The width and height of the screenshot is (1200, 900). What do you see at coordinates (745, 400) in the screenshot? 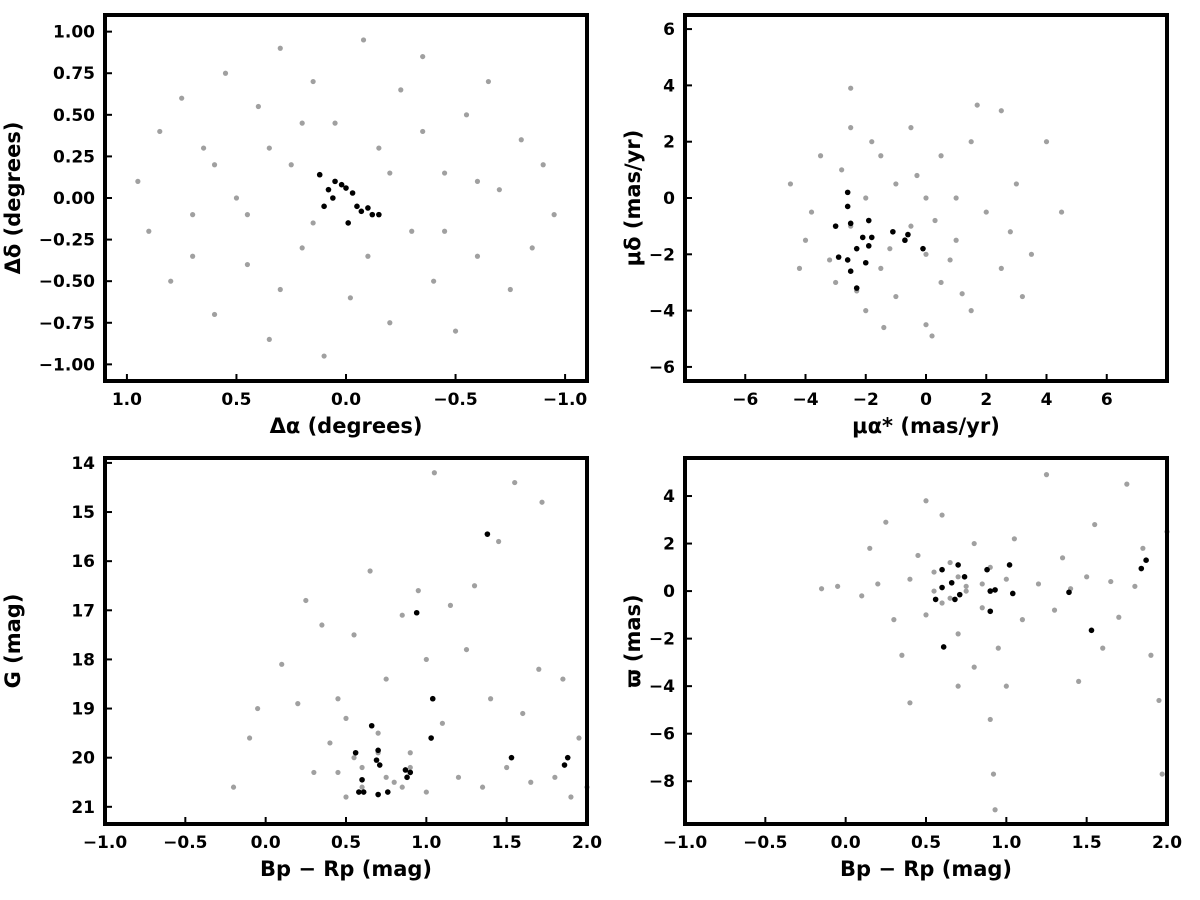
I see `x-tick-label: −6` at bounding box center [745, 400].